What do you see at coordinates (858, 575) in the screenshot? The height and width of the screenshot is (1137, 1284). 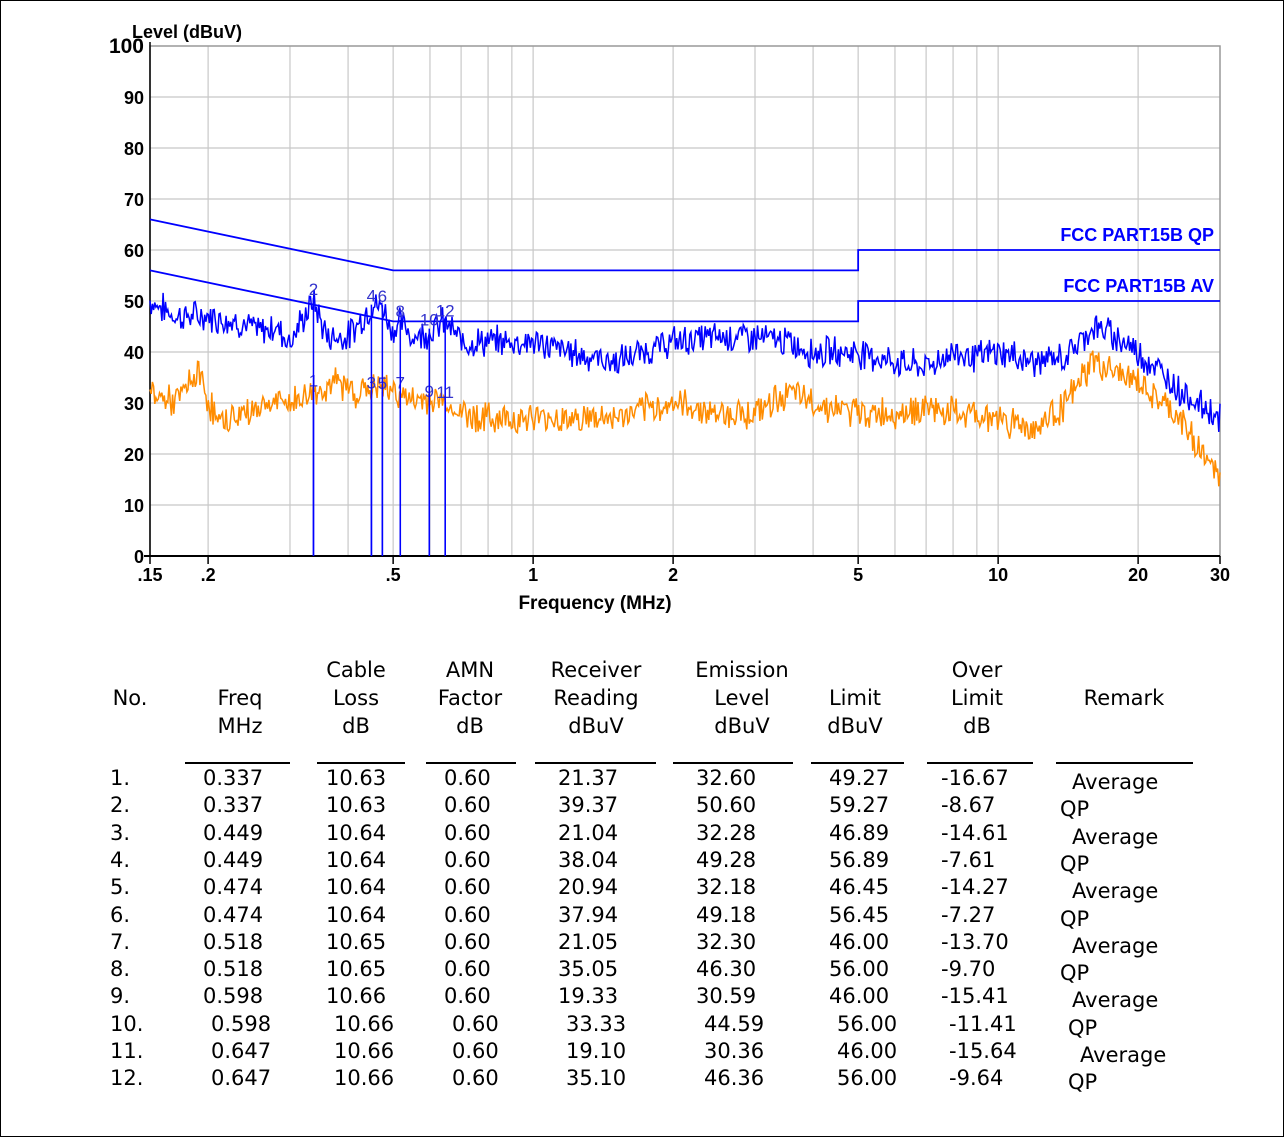 I see `x-tick-label: 5` at bounding box center [858, 575].